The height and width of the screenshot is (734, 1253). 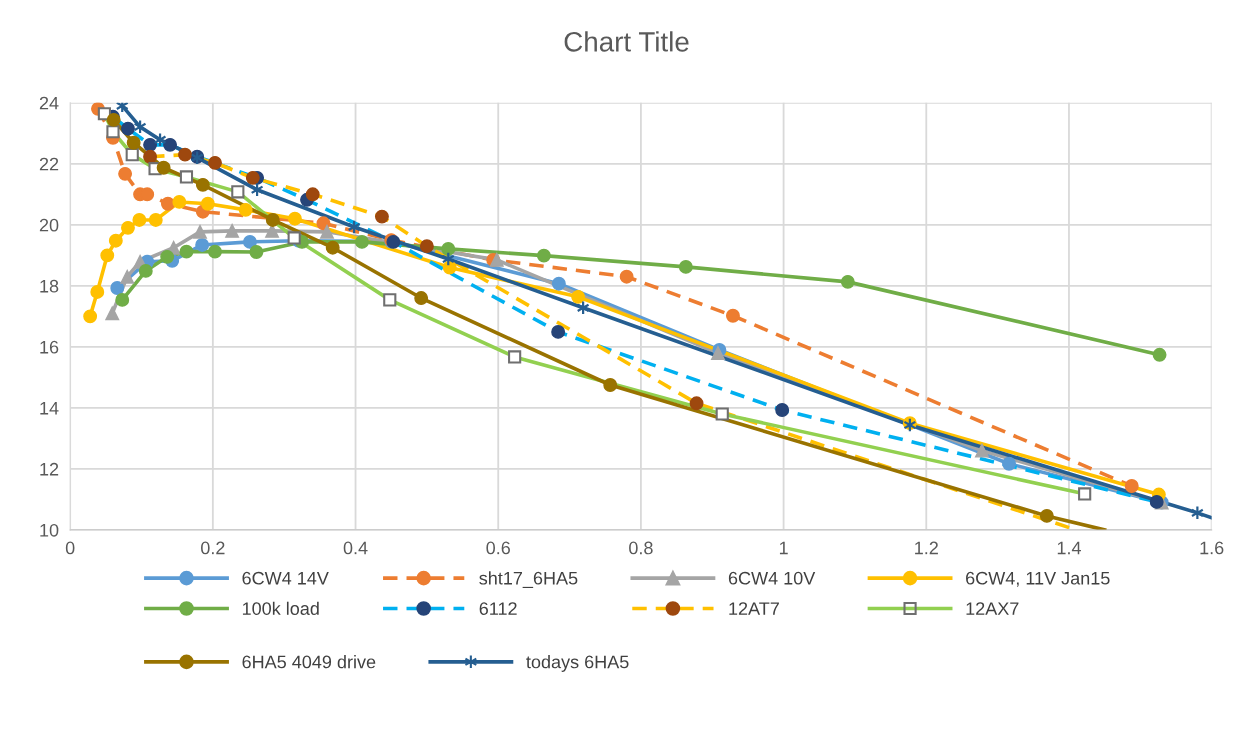 What do you see at coordinates (528, 580) in the screenshot?
I see `legend-label: sht17_6HA5` at bounding box center [528, 580].